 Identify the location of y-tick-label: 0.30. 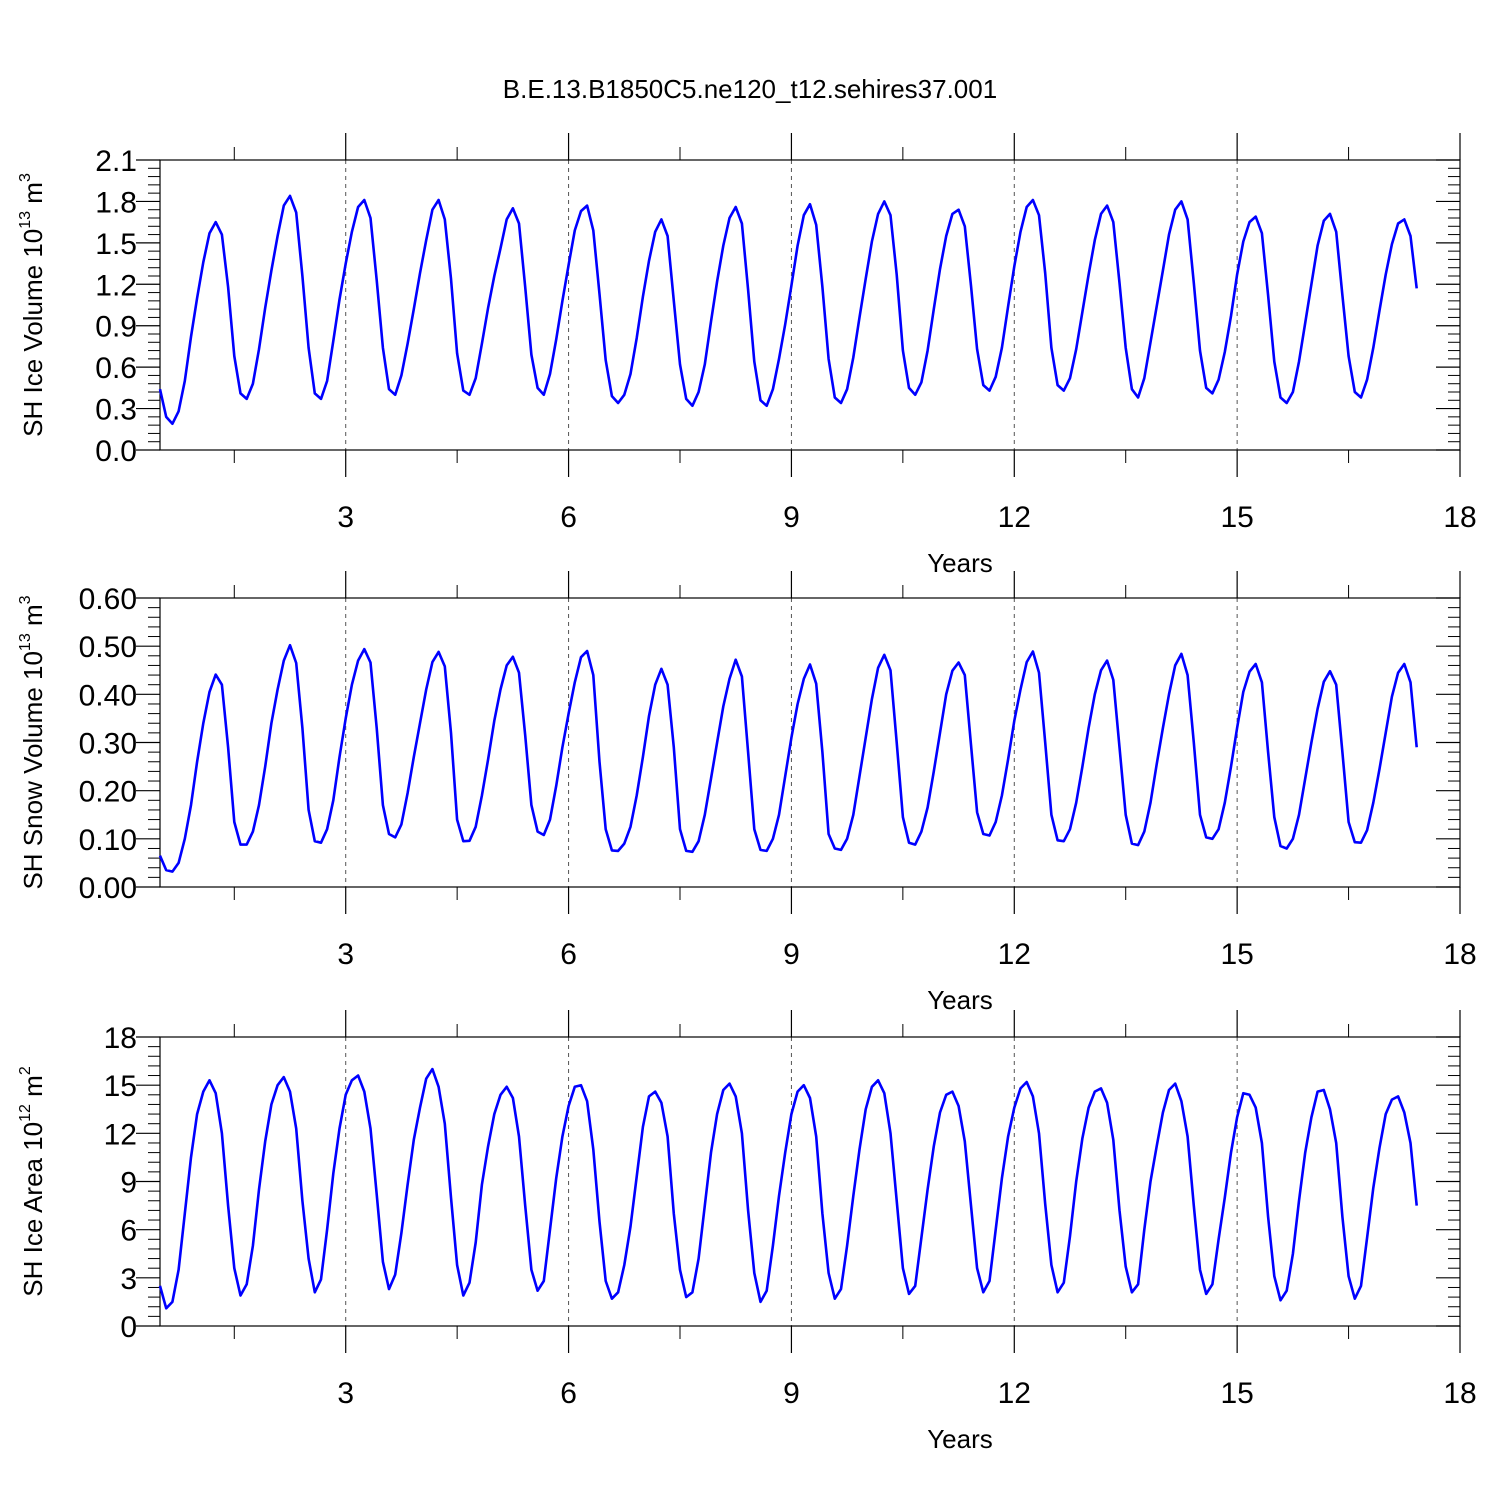
(108, 744).